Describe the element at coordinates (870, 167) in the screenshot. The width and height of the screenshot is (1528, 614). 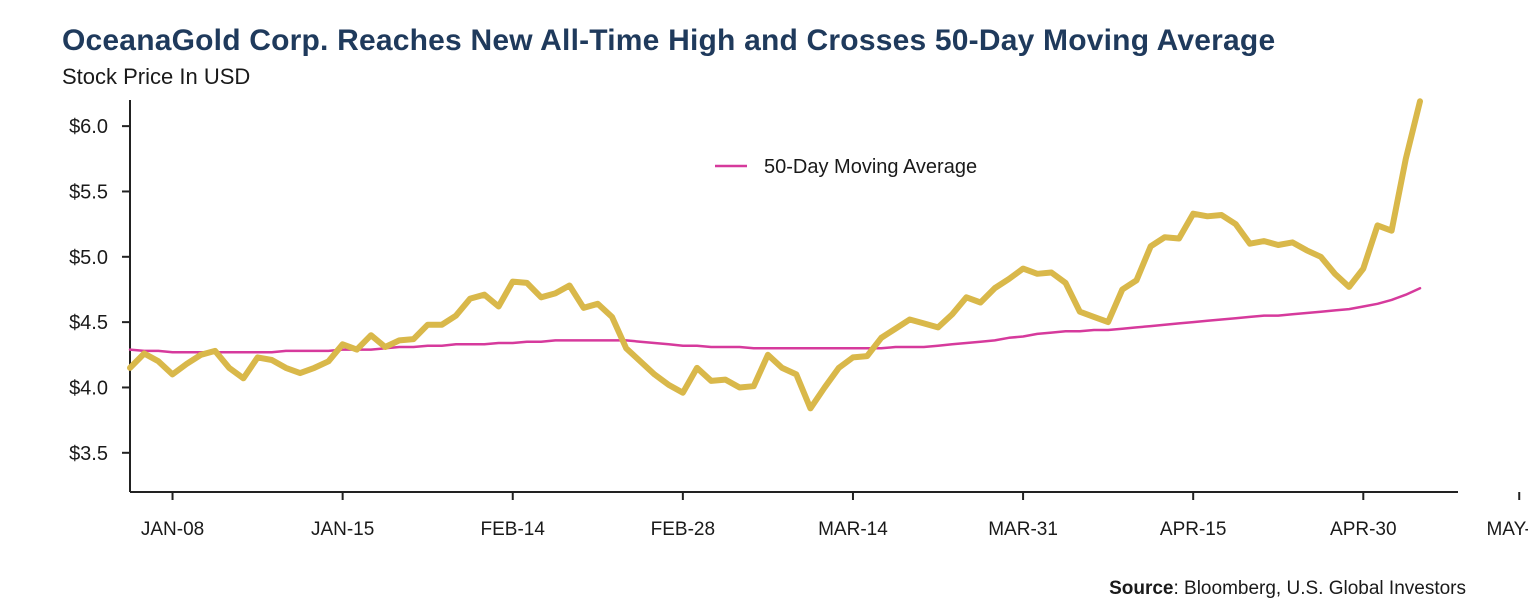
I see `legend-label-moving-average: 50-Day Moving Average` at that location.